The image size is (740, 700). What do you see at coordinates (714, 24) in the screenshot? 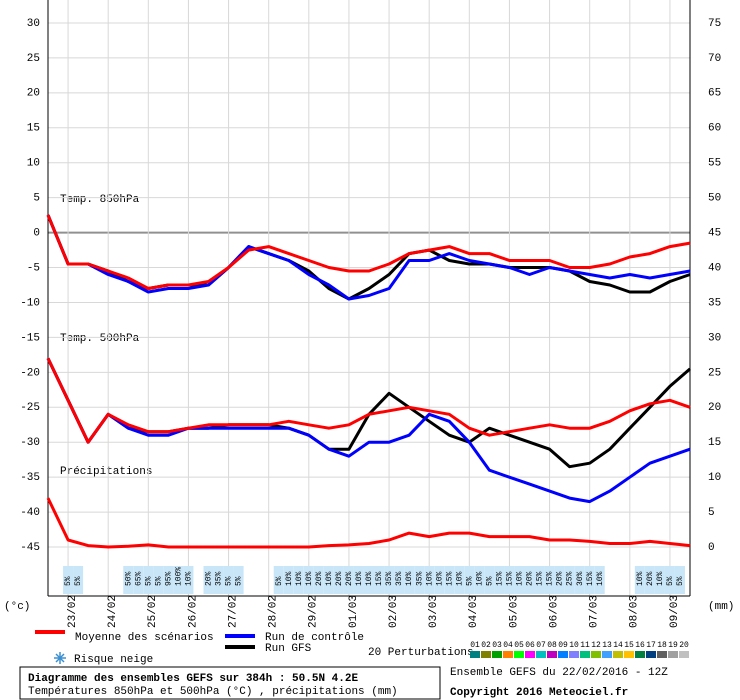
I see `y2-tick-label: 75` at bounding box center [714, 24].